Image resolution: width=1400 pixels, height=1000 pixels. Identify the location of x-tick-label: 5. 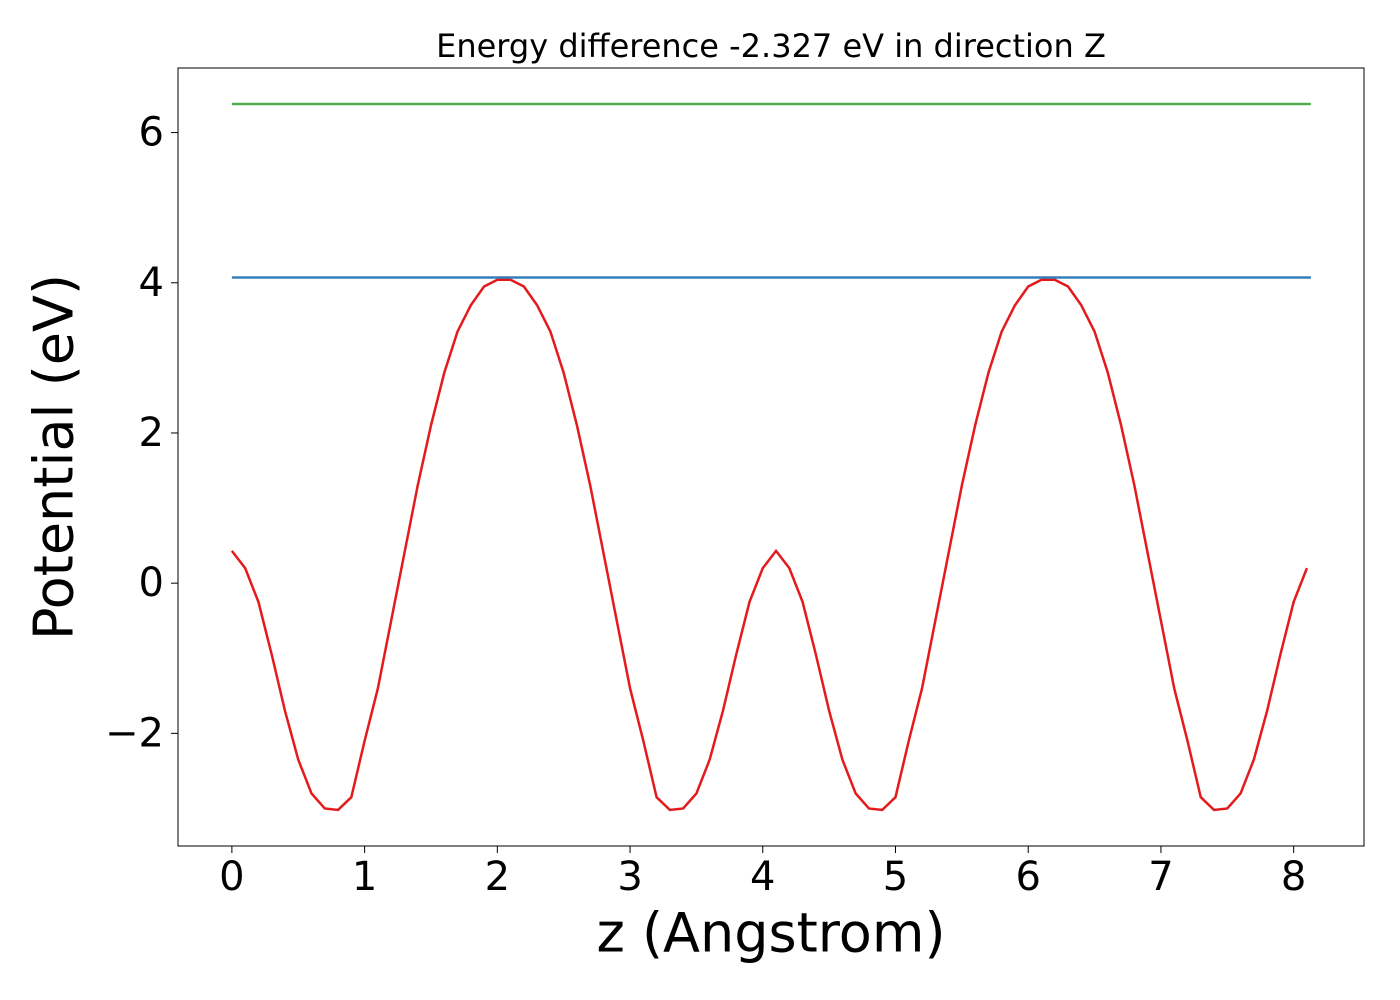
(895, 877).